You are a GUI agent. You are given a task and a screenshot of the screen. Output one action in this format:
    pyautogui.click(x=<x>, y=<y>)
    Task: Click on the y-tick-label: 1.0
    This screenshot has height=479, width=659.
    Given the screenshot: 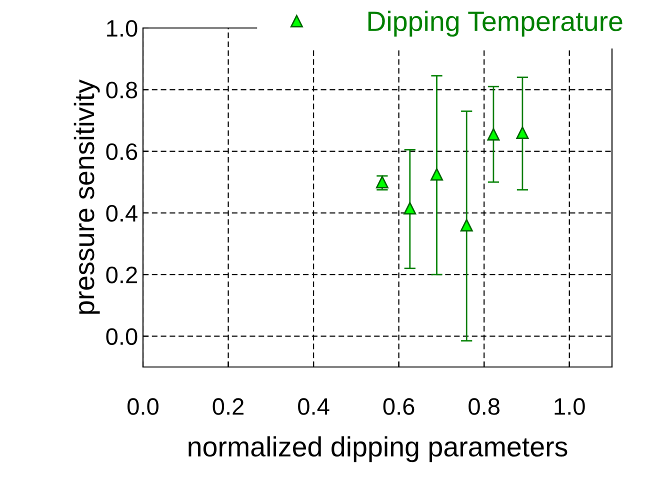 What is the action you would take?
    pyautogui.click(x=122, y=28)
    